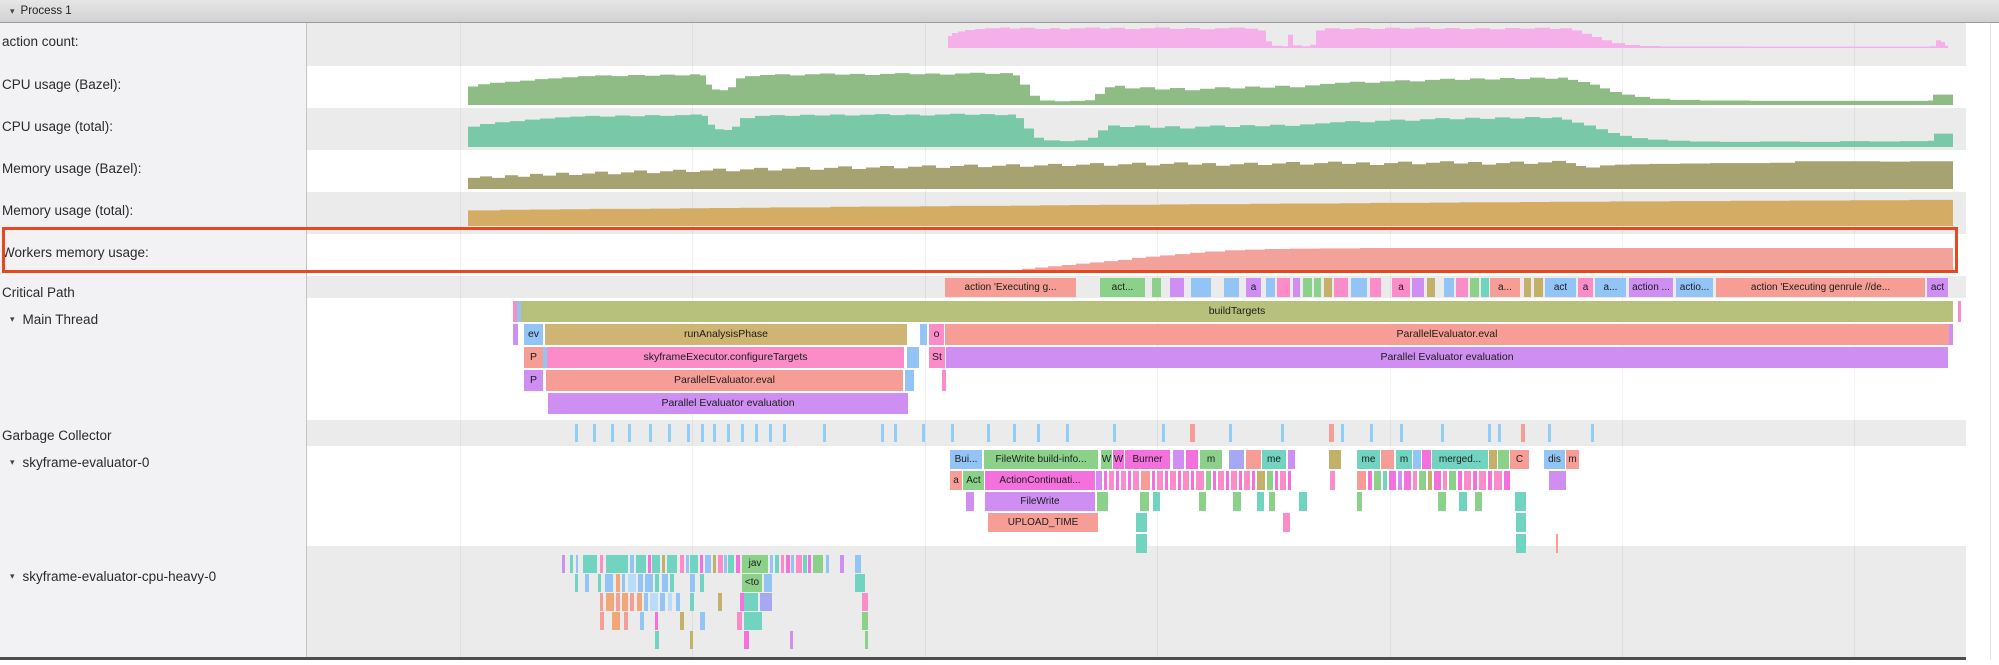 Image resolution: width=1999 pixels, height=665 pixels. Describe the element at coordinates (12, 575) in the screenshot. I see `collapse-arrow-icon: ▾` at that location.